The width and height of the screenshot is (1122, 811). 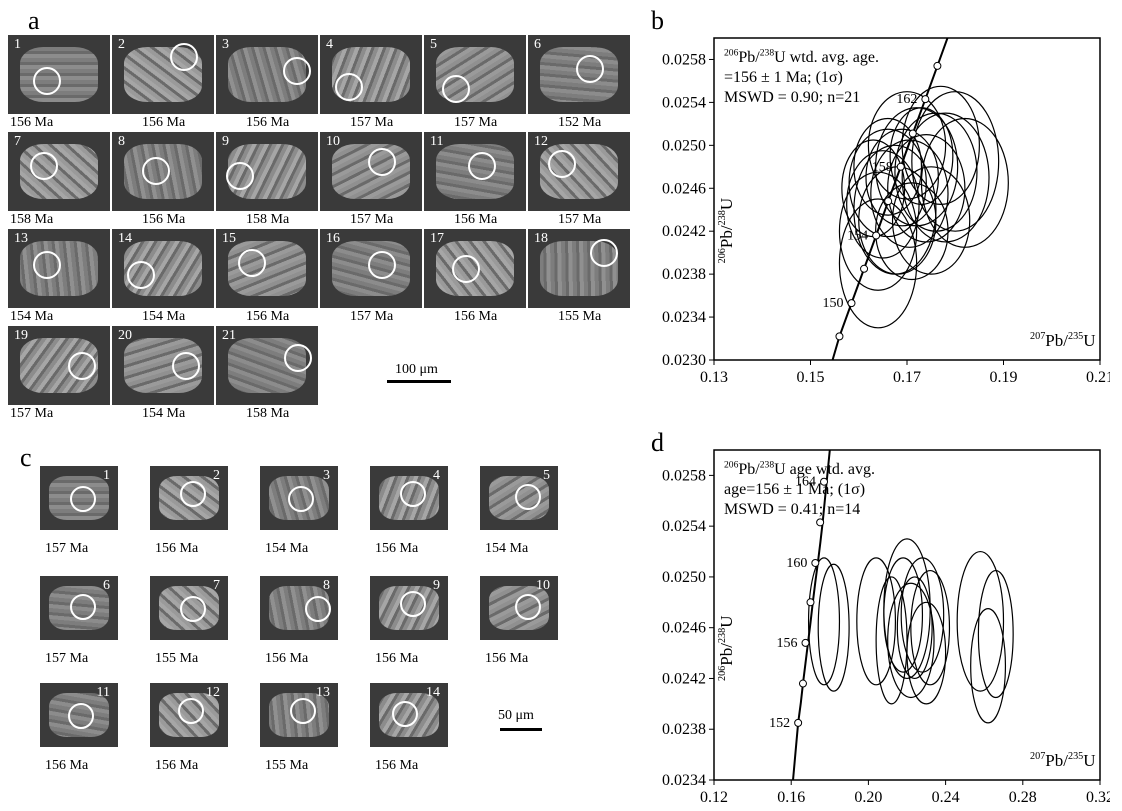 What do you see at coordinates (323, 692) in the screenshot?
I see `grain-number: 13` at bounding box center [323, 692].